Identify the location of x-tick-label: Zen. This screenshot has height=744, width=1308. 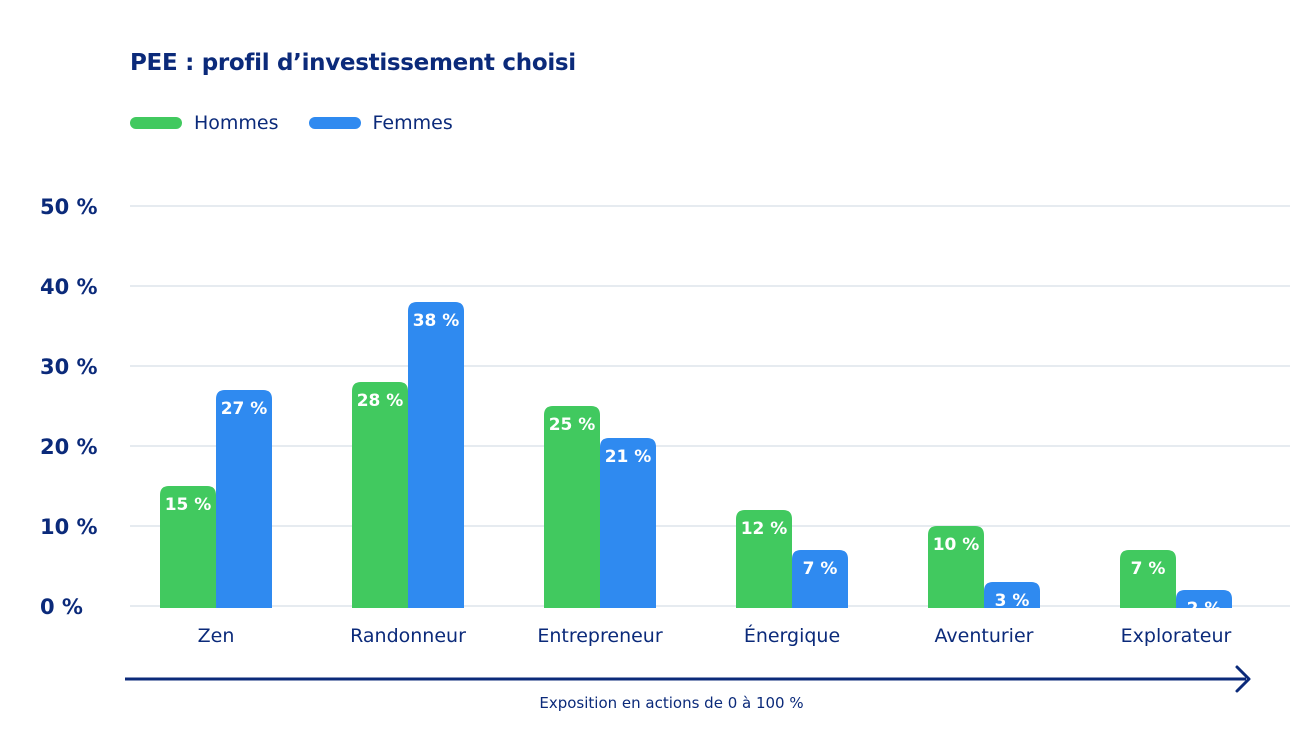
(216, 636).